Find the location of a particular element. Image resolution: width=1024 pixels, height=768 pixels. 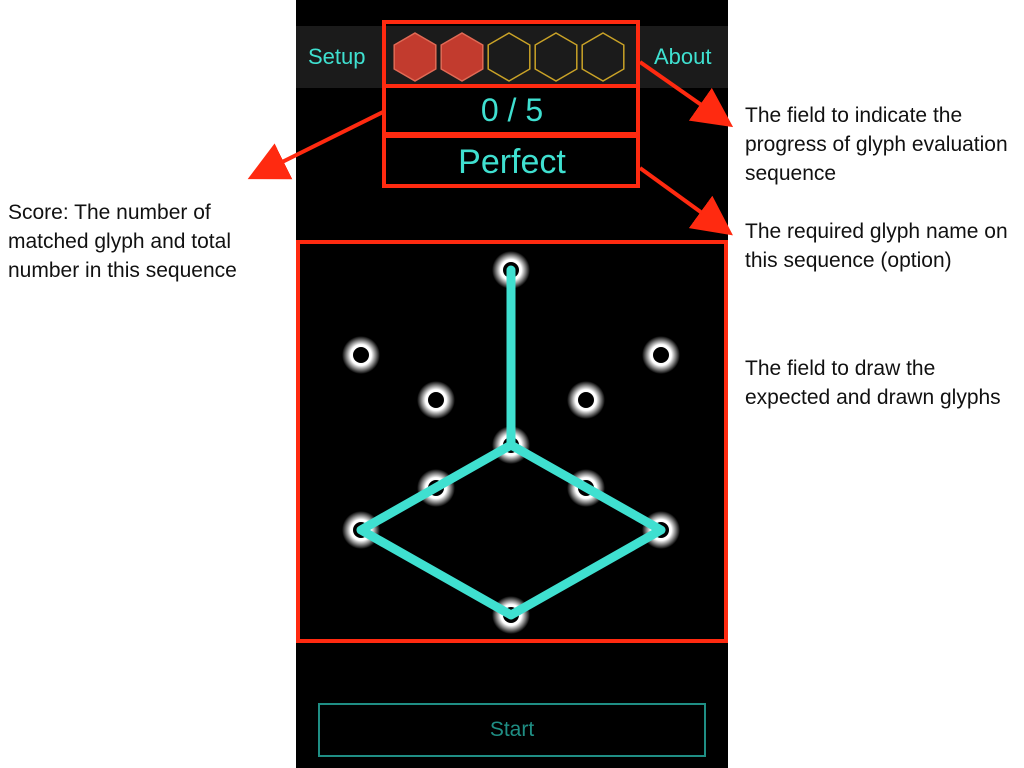

score-display: 0 / 5 is located at coordinates (512, 110).